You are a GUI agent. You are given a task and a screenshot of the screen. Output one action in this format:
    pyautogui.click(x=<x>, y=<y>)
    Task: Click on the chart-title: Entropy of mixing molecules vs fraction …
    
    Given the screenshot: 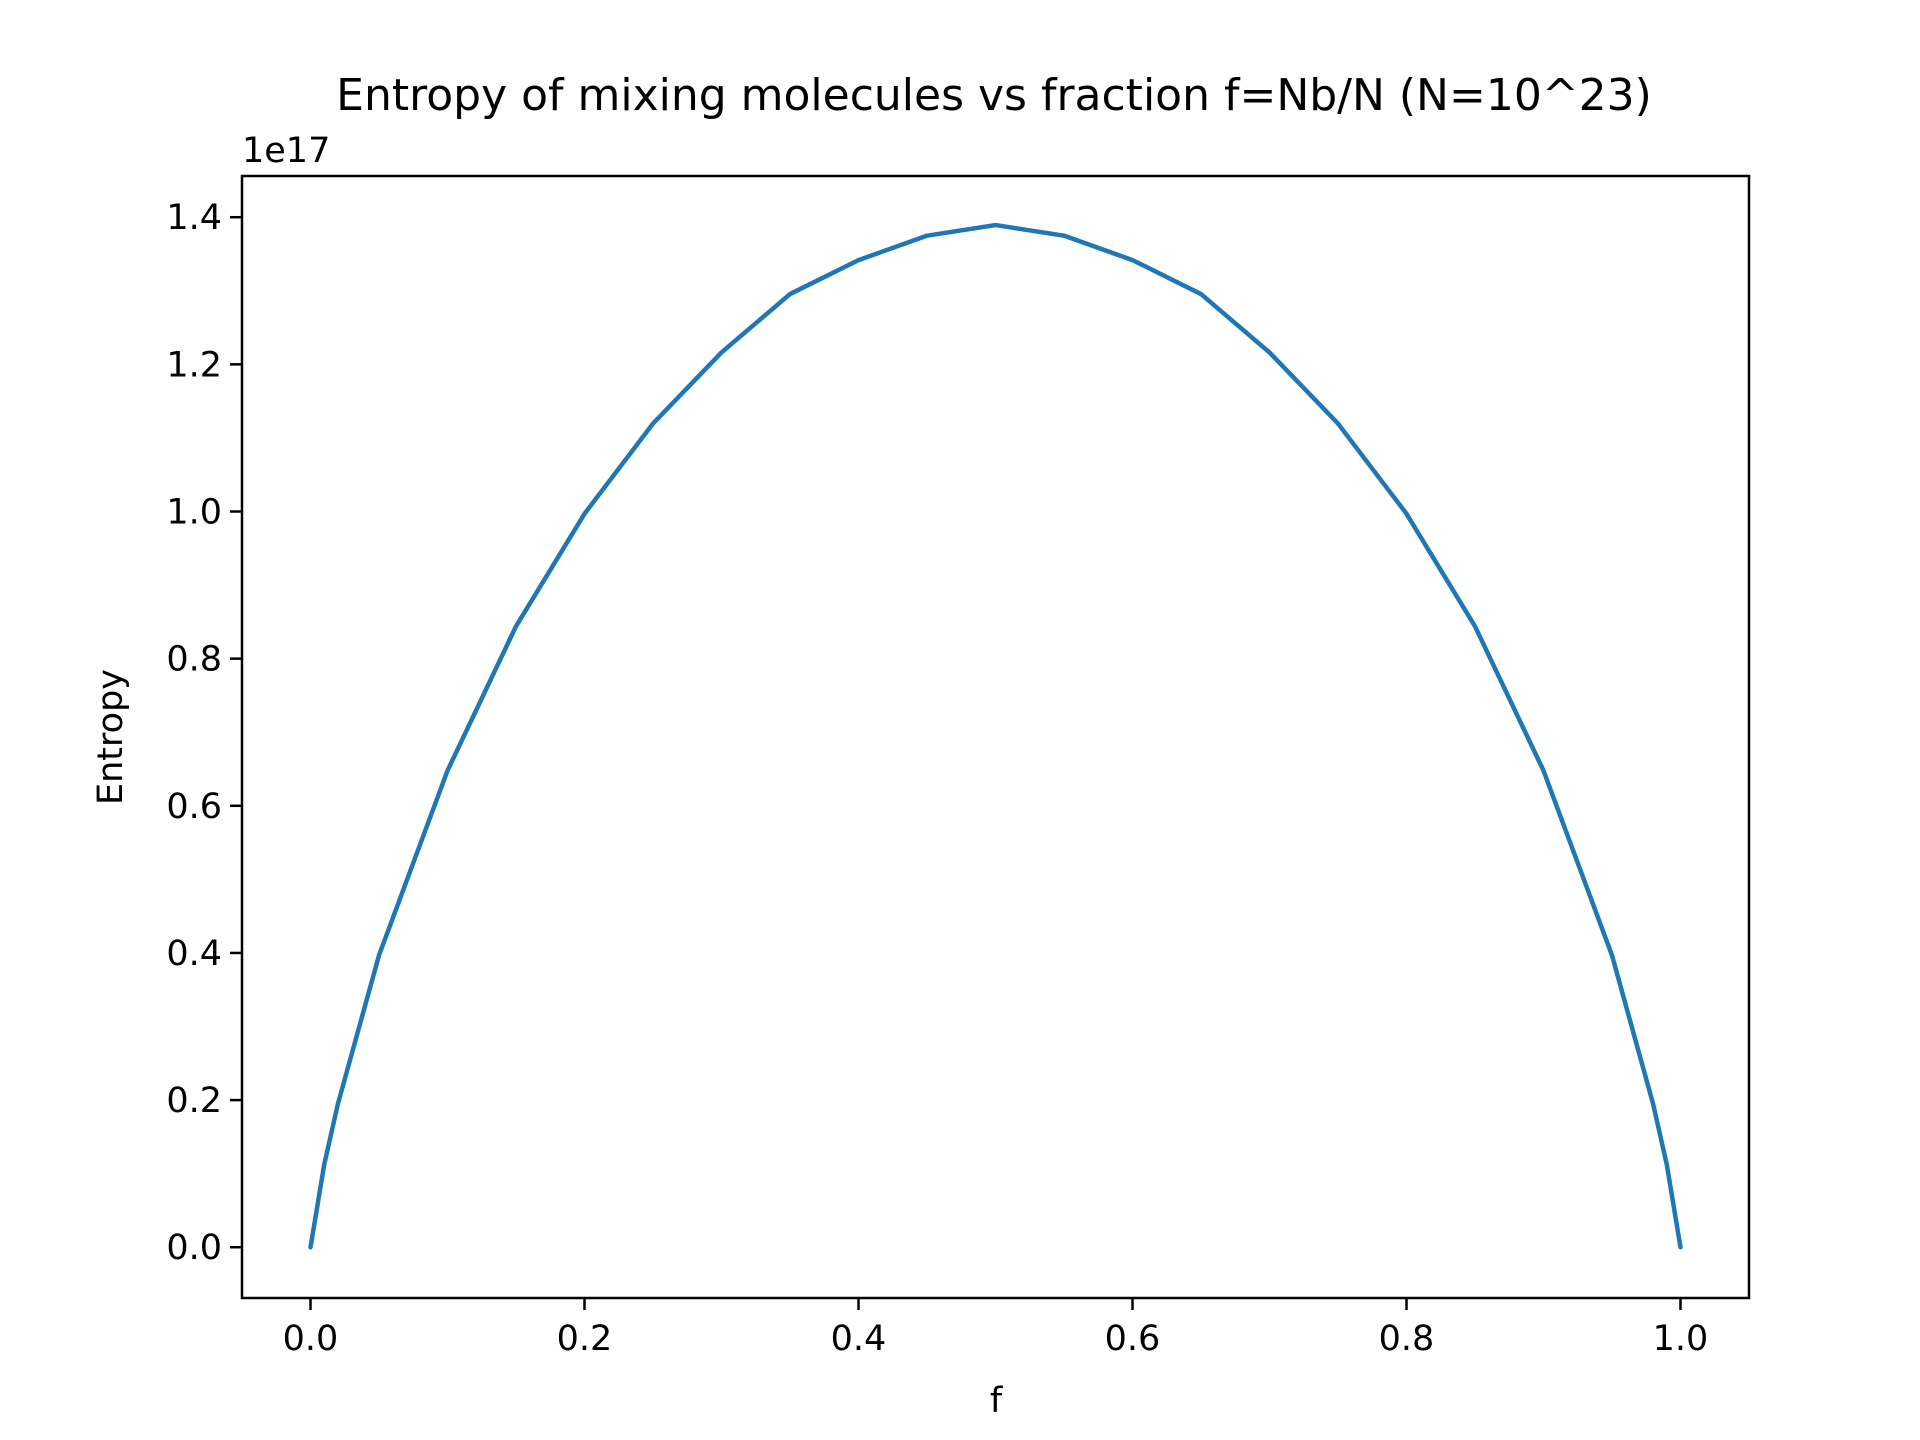 What is the action you would take?
    pyautogui.click(x=994, y=95)
    